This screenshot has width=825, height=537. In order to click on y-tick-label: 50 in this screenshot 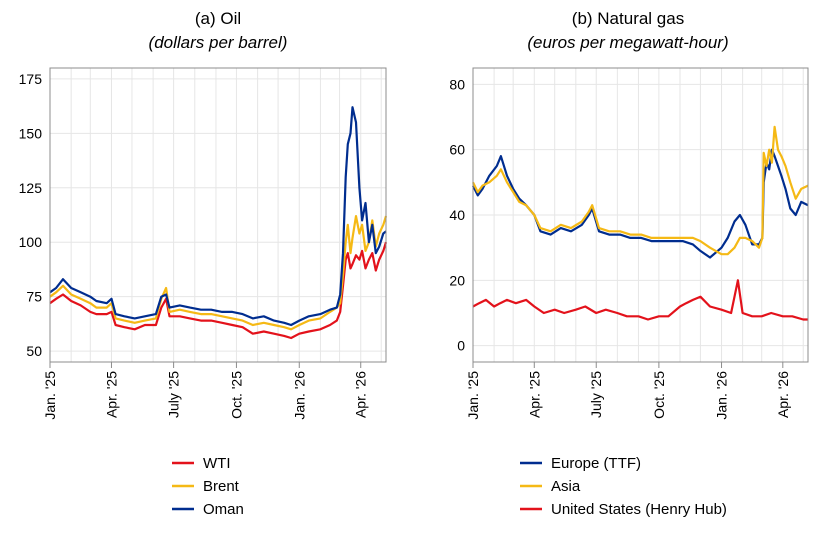, I will do `click(34, 351)`.